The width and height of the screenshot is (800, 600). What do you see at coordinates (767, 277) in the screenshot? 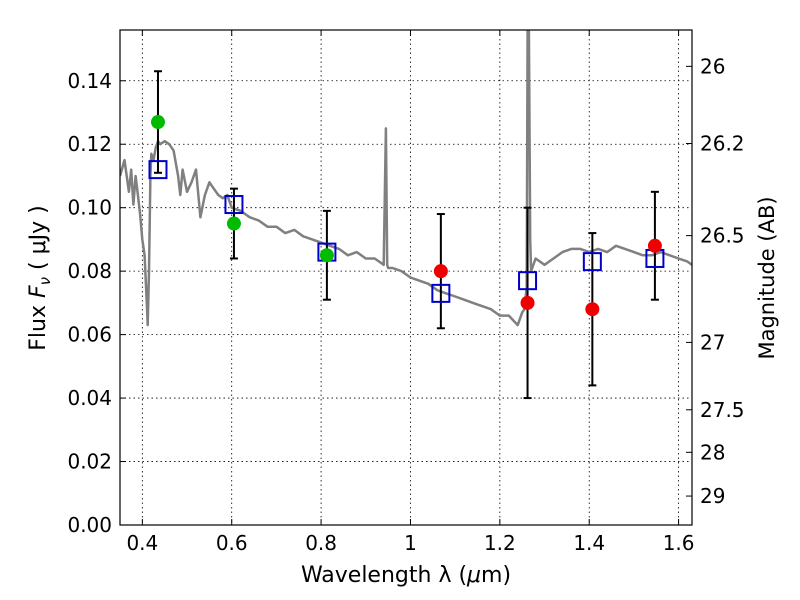
I see `secondary-y-axis-label: Magnitude (AB)` at bounding box center [767, 277].